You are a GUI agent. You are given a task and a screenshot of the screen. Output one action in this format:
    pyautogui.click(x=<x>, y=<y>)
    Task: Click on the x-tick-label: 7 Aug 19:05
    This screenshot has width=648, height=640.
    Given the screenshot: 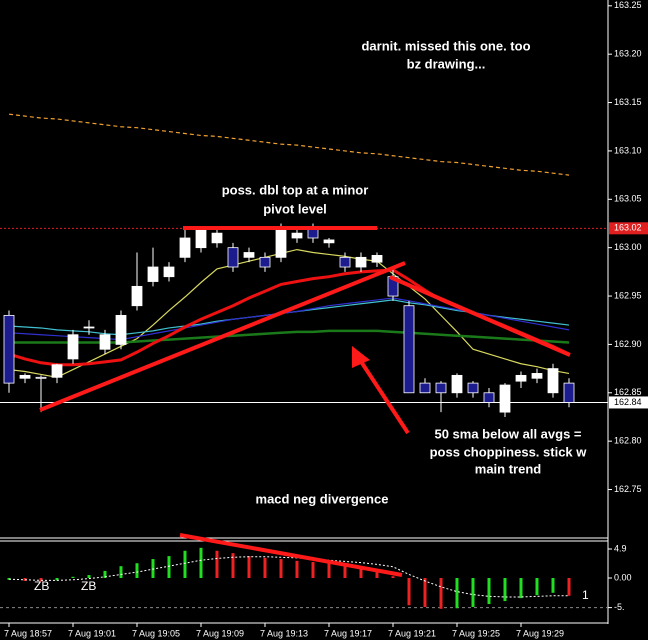 What is the action you would take?
    pyautogui.click(x=156, y=633)
    